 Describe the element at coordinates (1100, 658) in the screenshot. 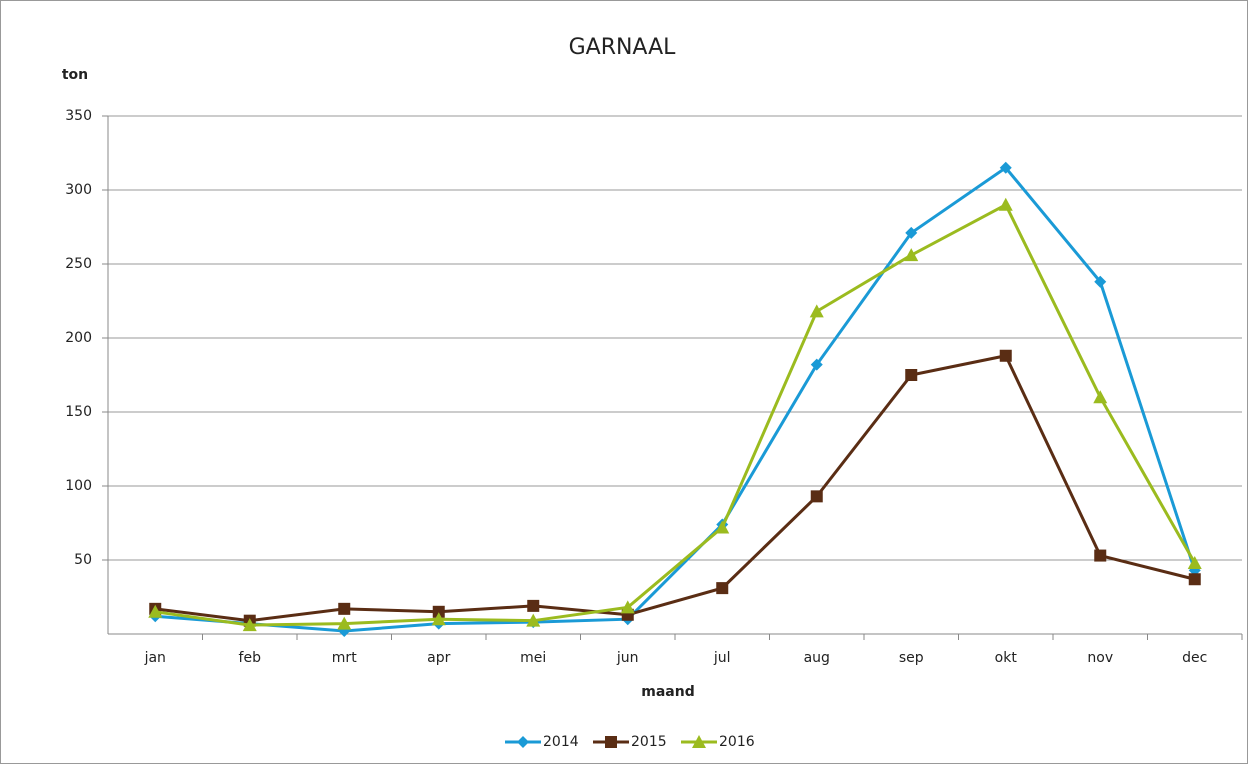

I see `x-tick-label: nov` at that location.